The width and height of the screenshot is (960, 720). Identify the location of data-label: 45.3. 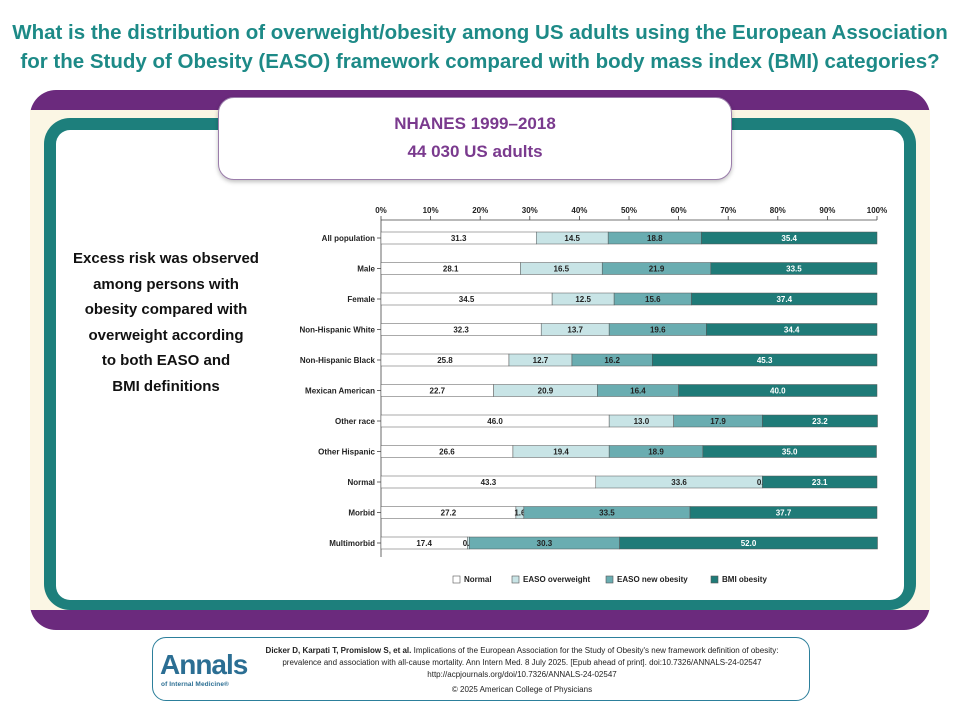
(765, 360).